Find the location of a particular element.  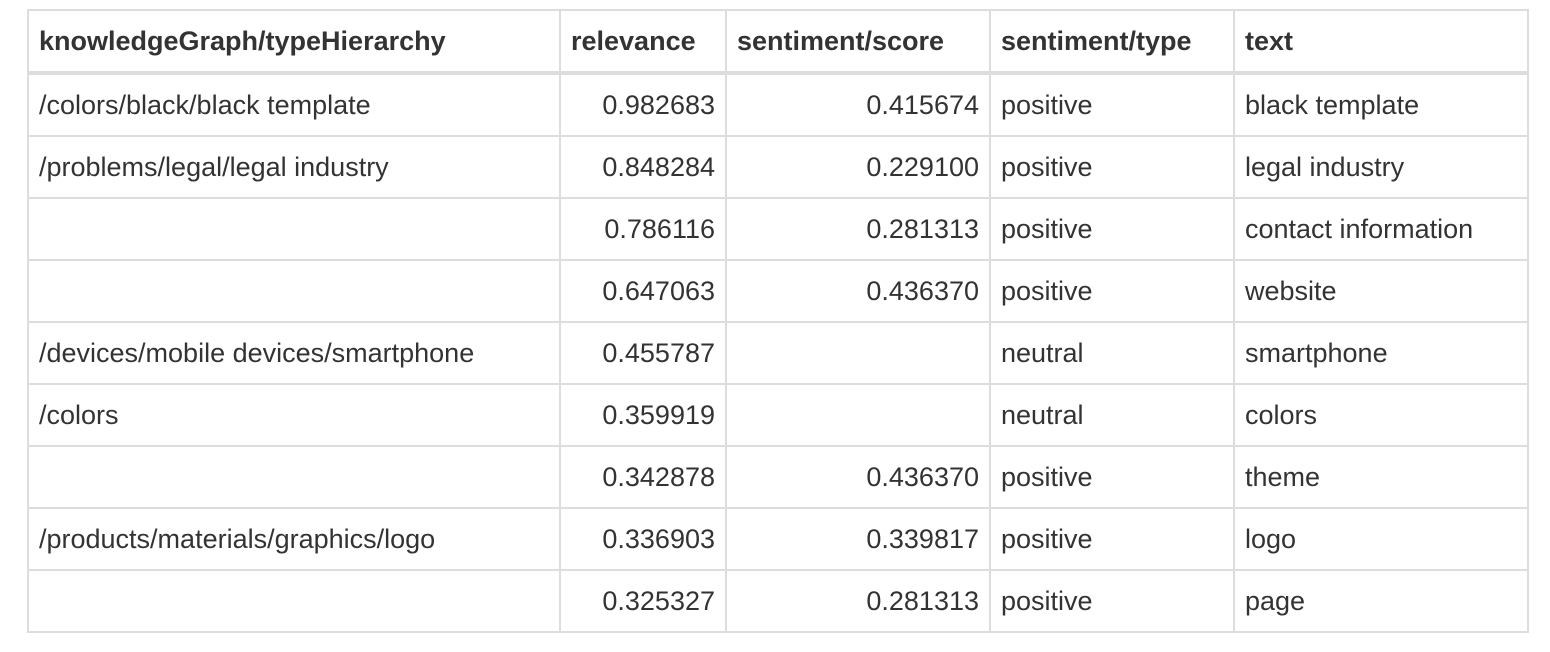

cell-type-hierarchy: /problems/legal/legal industry is located at coordinates (294, 167).